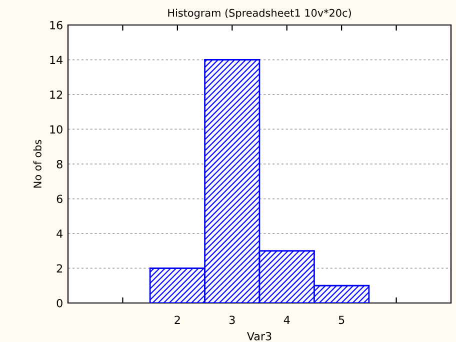  What do you see at coordinates (56, 60) in the screenshot?
I see `y-tick-label: 14` at bounding box center [56, 60].